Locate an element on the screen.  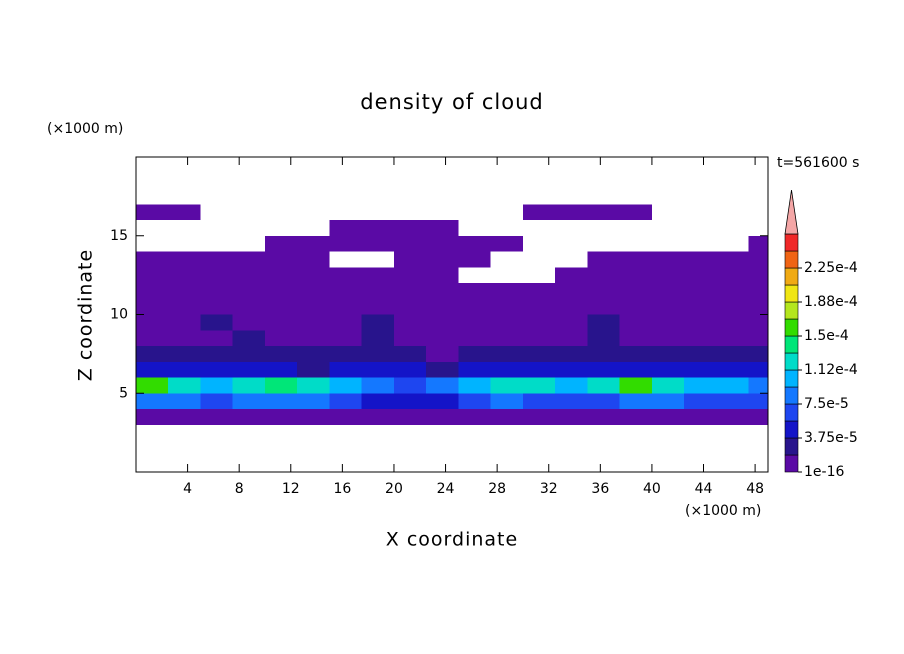
x-tick-label: 8 is located at coordinates (239, 489).